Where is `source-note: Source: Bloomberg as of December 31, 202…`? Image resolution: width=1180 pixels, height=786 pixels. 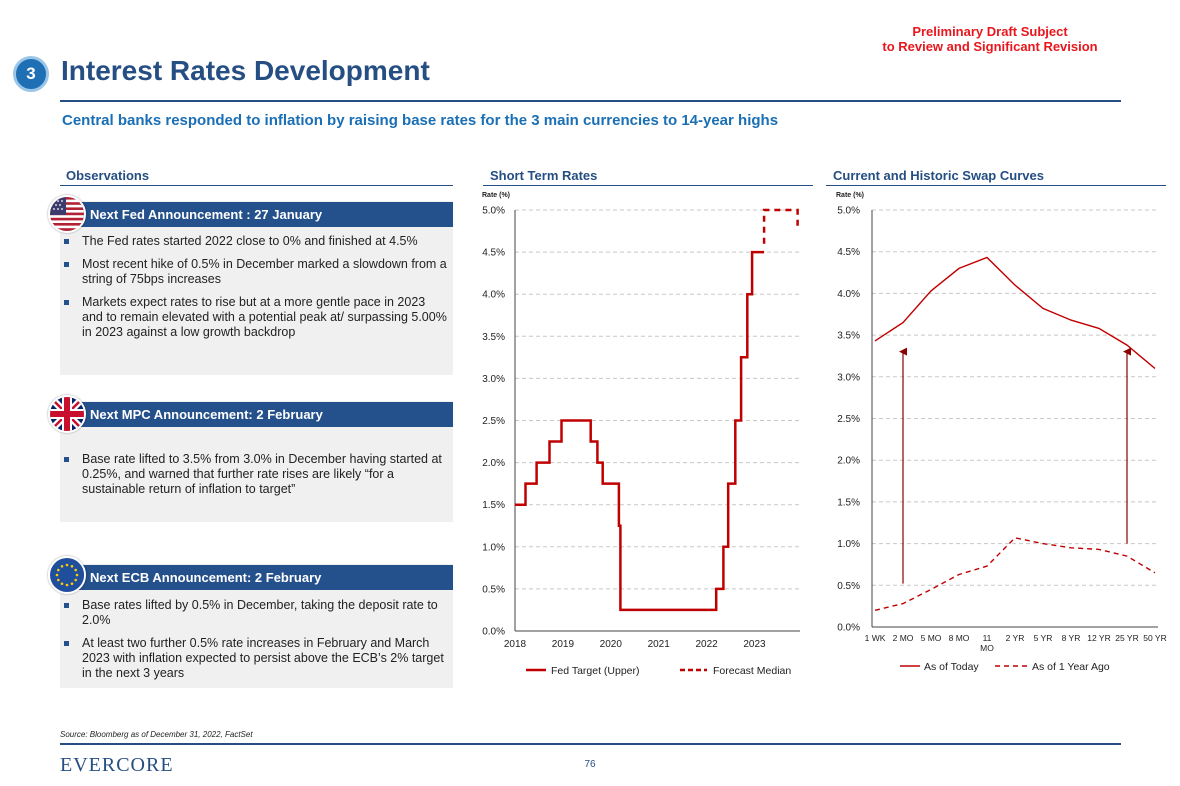 source-note: Source: Bloomberg as of December 31, 202… is located at coordinates (156, 734).